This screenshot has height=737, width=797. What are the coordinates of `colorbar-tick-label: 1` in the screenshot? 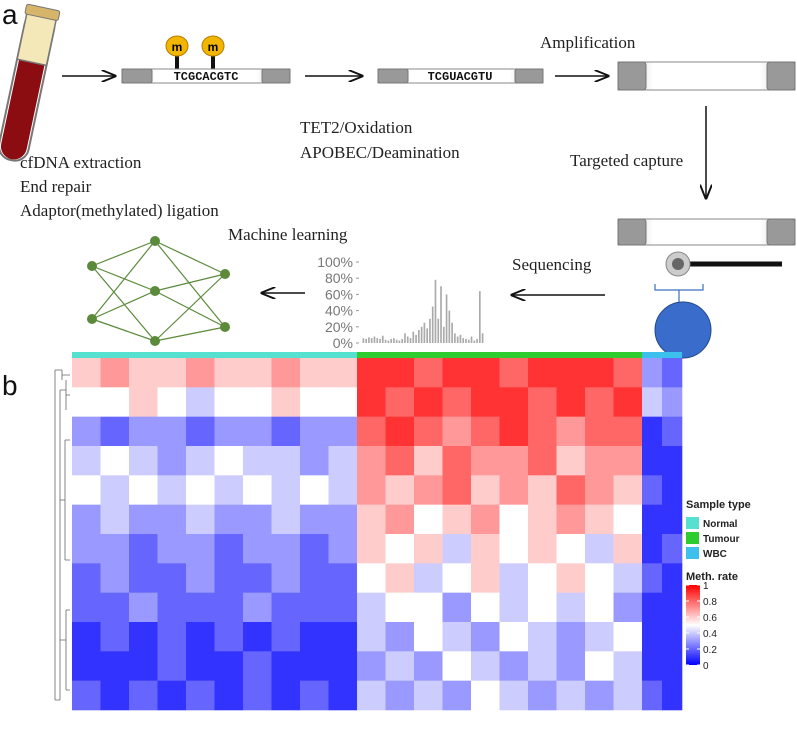 It's located at (706, 586).